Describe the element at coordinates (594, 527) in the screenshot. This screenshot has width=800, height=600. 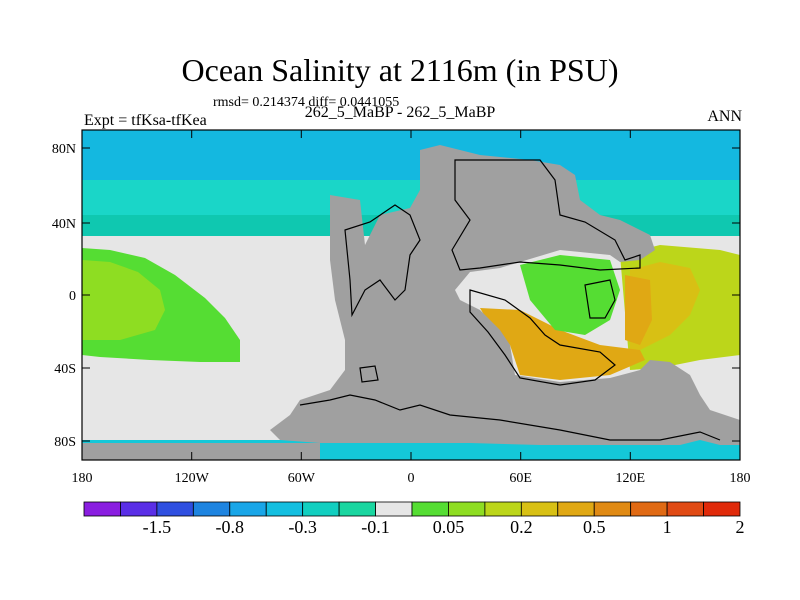
I see `colorbar-label: 0.5` at that location.